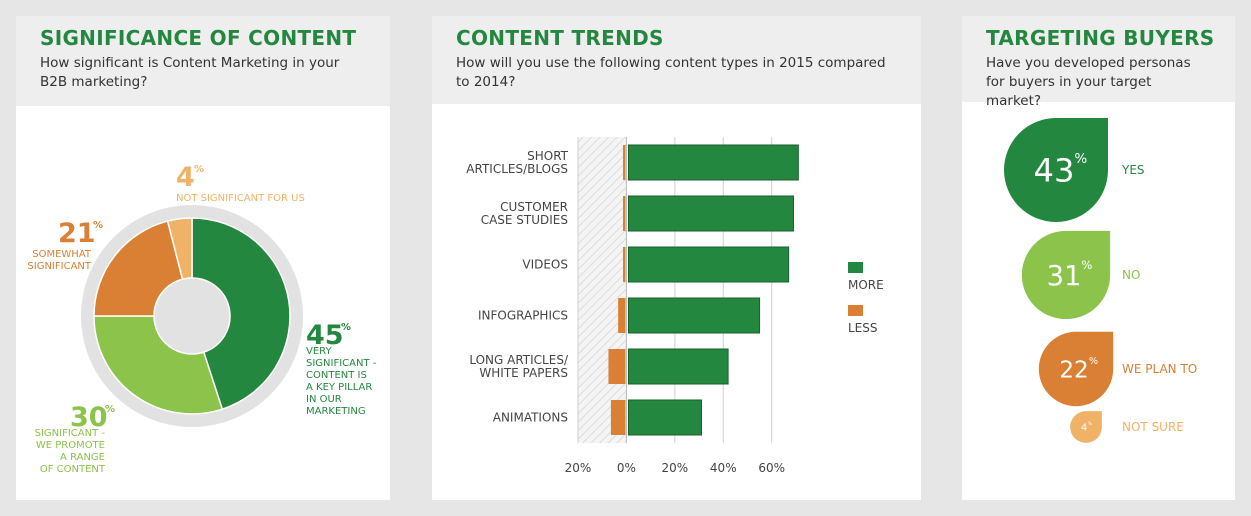 This screenshot has height=516, width=1251. What do you see at coordinates (530, 418) in the screenshot?
I see `category-label: ANIMATIONS` at bounding box center [530, 418].